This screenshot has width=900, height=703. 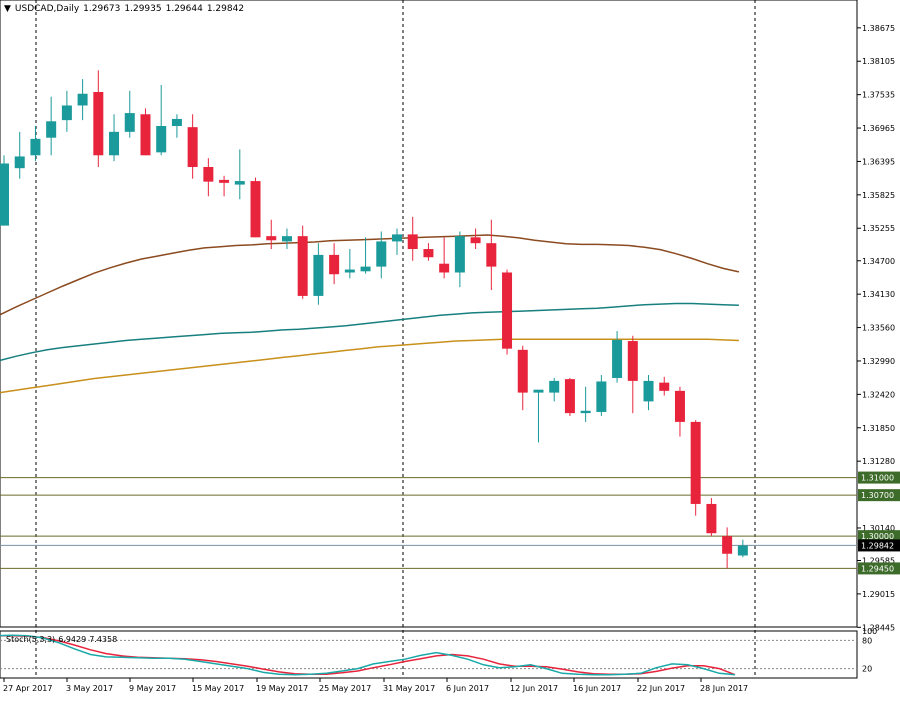 I want to click on time-tick-label: 31 May 2017, so click(x=409, y=688).